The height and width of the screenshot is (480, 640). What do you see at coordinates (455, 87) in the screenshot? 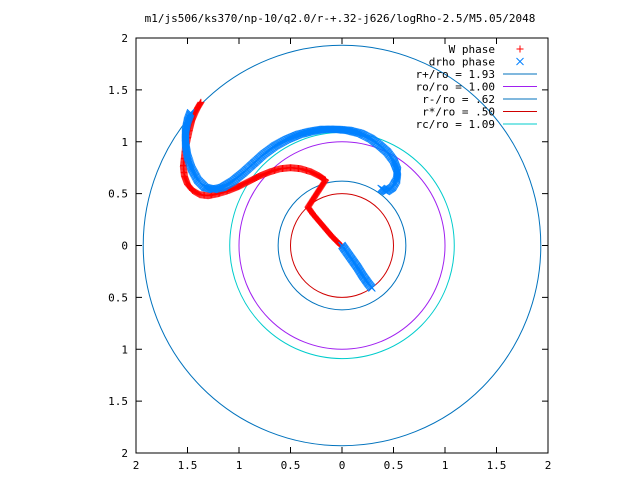
I see `legend-label: ro/ro = 1.00` at bounding box center [455, 87].